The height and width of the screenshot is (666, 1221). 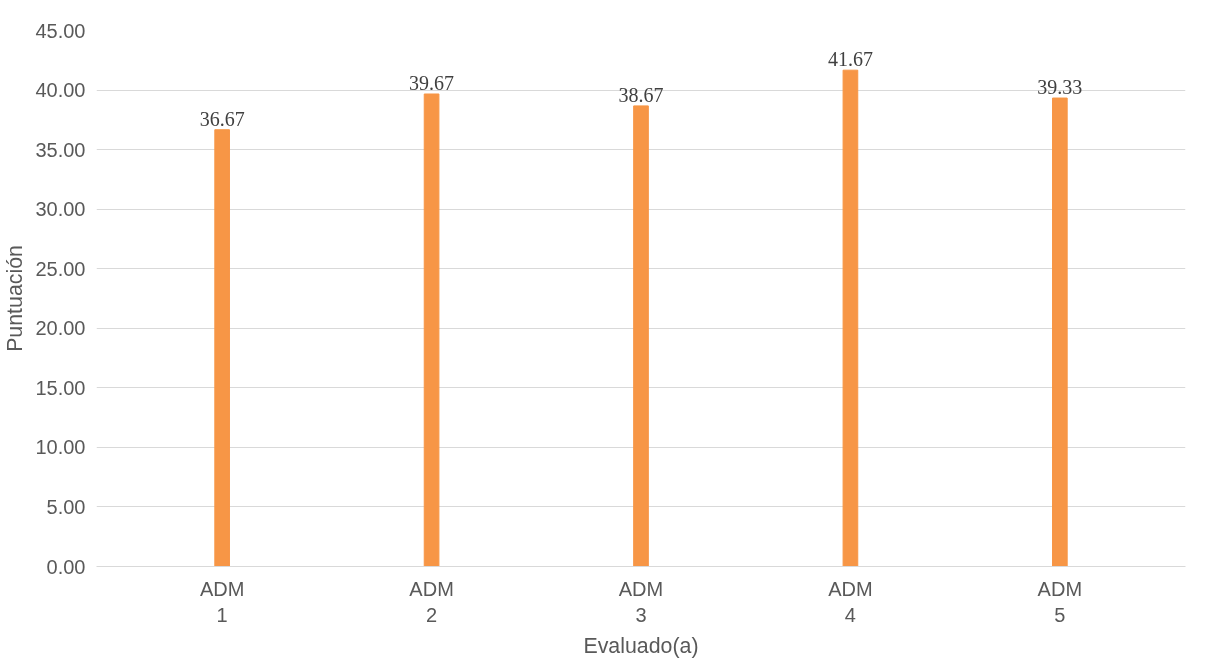 I want to click on data-label: 36.67, so click(x=222, y=118).